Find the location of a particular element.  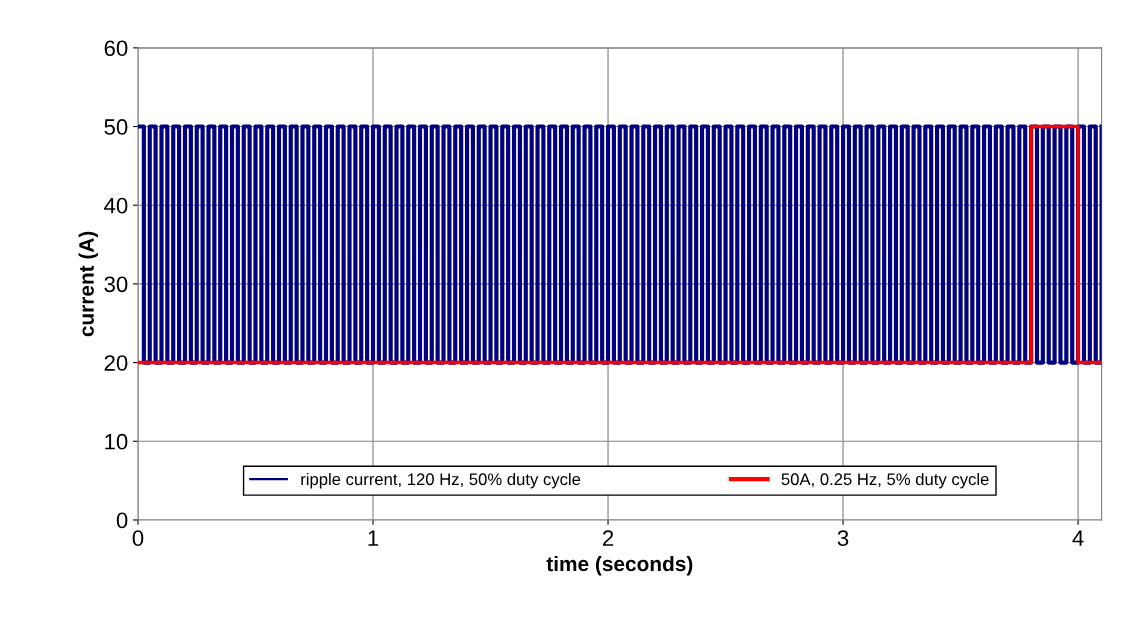

x-tick-label: 2 is located at coordinates (608, 538).